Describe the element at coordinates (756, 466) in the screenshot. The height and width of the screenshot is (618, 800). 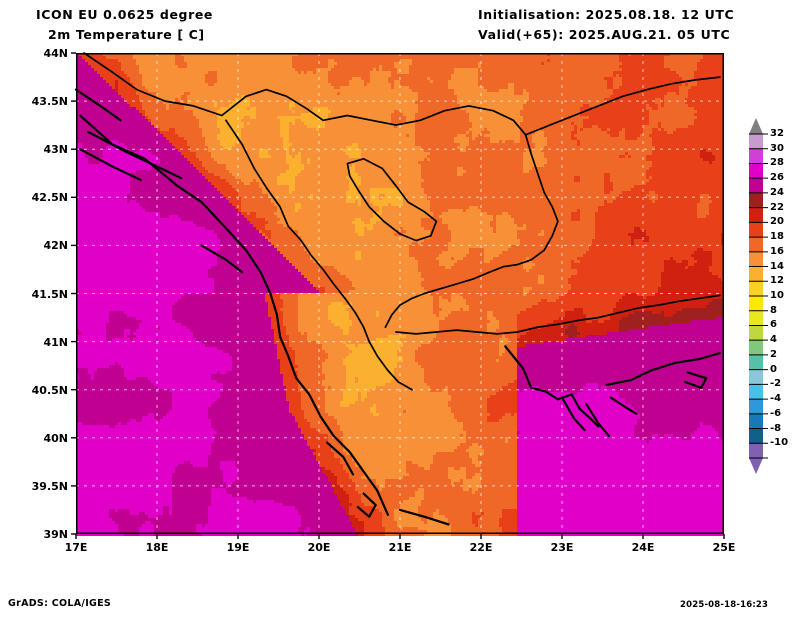
I see `colorbar-under-arrow` at that location.